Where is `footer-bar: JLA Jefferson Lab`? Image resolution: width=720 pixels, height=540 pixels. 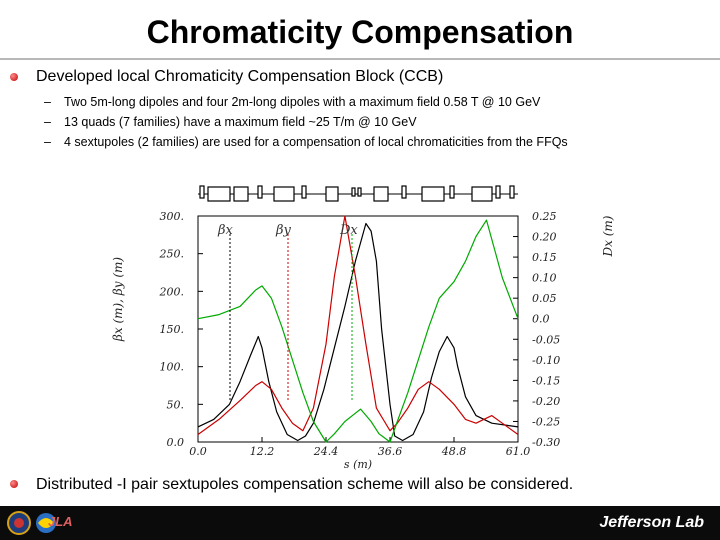
footer-bar: JLA Jefferson Lab is located at coordinates (360, 523).